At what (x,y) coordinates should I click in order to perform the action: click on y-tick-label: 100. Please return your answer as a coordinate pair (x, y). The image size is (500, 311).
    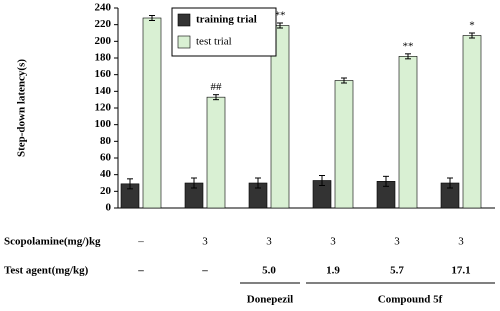
    Looking at the image, I should click on (103, 124).